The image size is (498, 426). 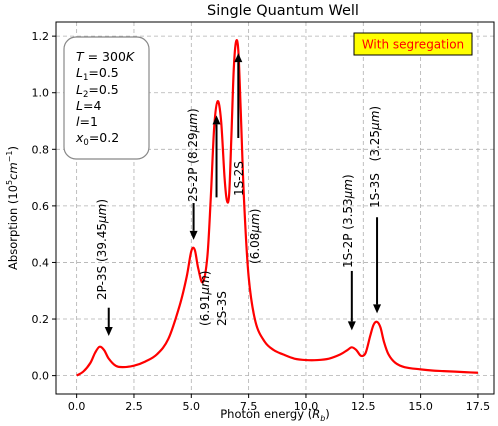 I want to click on param-temperature: T = 300K, so click(x=106, y=56).